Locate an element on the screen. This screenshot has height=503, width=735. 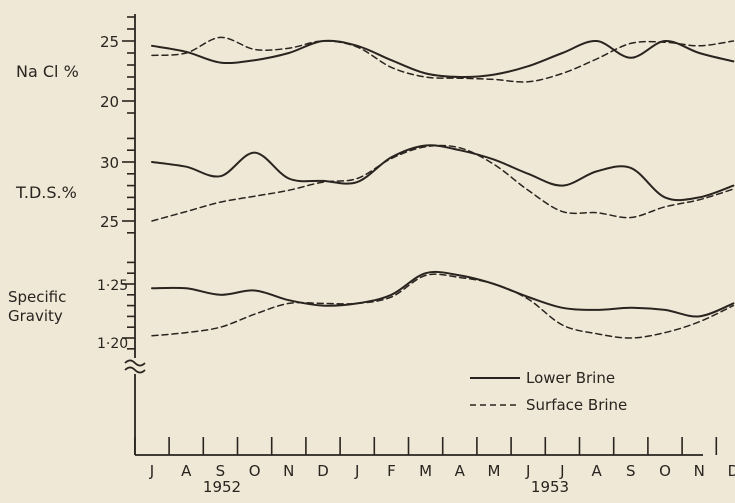
legend-label-lower: Lower Brine is located at coordinates (570, 378).